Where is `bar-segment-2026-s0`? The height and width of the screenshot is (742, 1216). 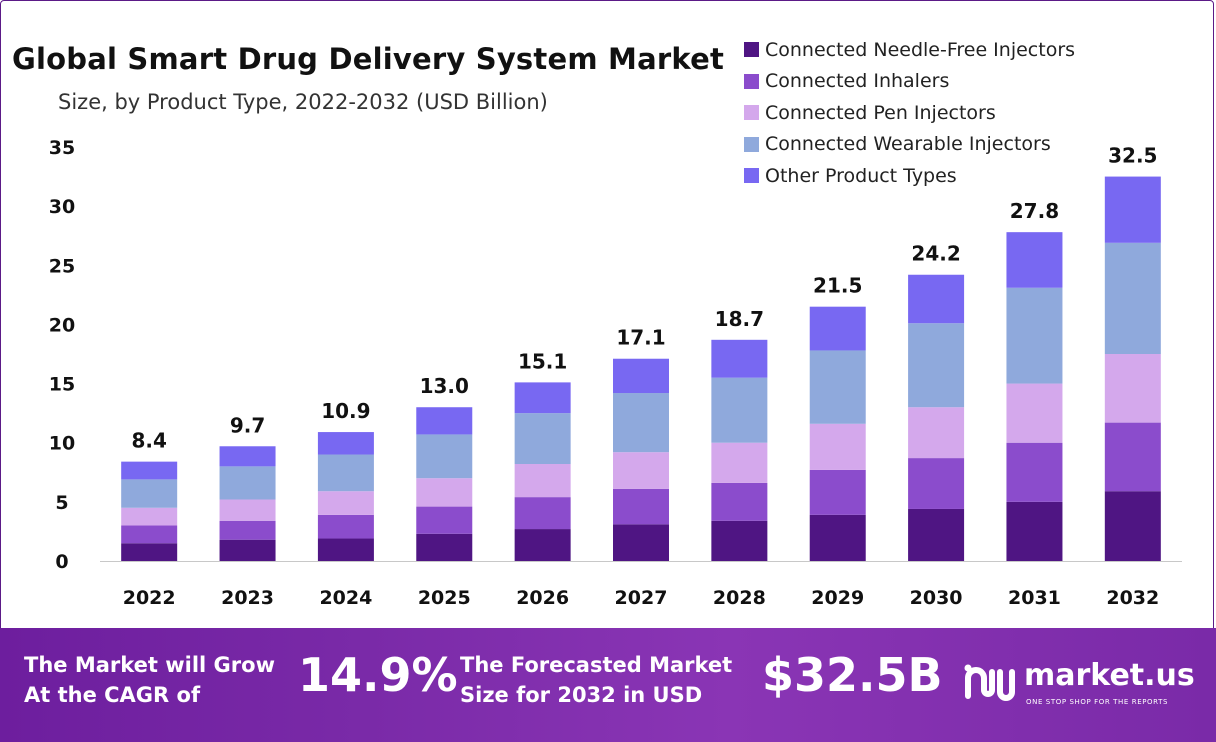
bar-segment-2026-s0 is located at coordinates (542, 545).